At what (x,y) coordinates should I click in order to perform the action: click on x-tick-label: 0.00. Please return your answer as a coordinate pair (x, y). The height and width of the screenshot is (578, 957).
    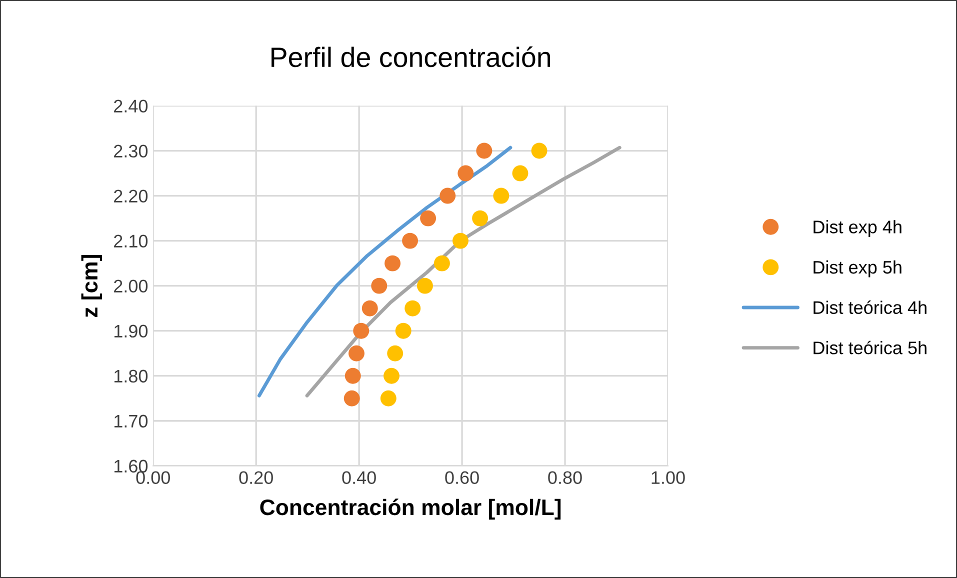
    Looking at the image, I should click on (153, 477).